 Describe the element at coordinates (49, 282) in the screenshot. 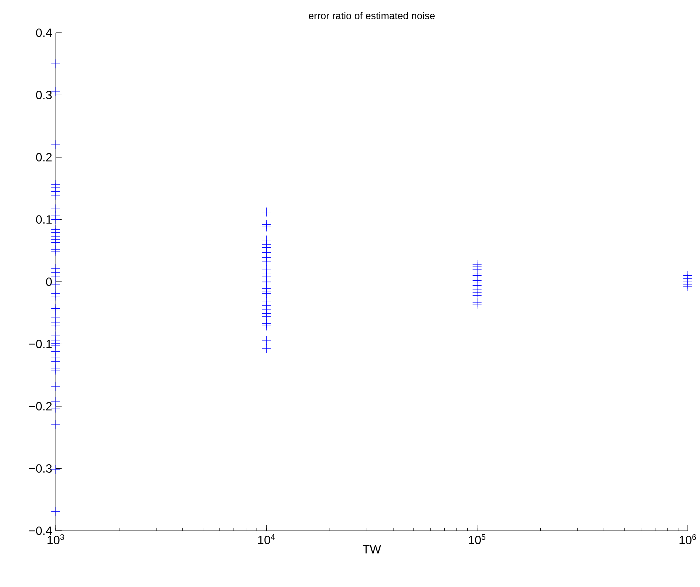

I see `y-tick-label: 0` at that location.